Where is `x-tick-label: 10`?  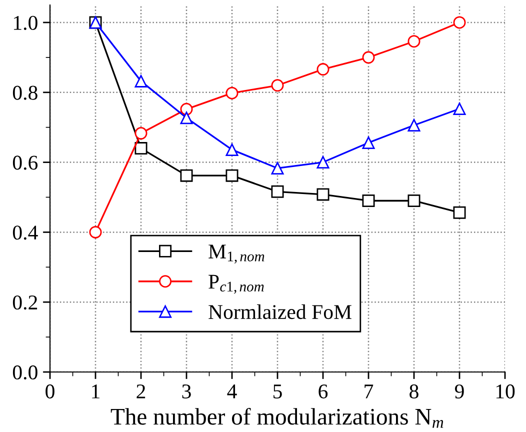 x-tick-label: 10 is located at coordinates (505, 391).